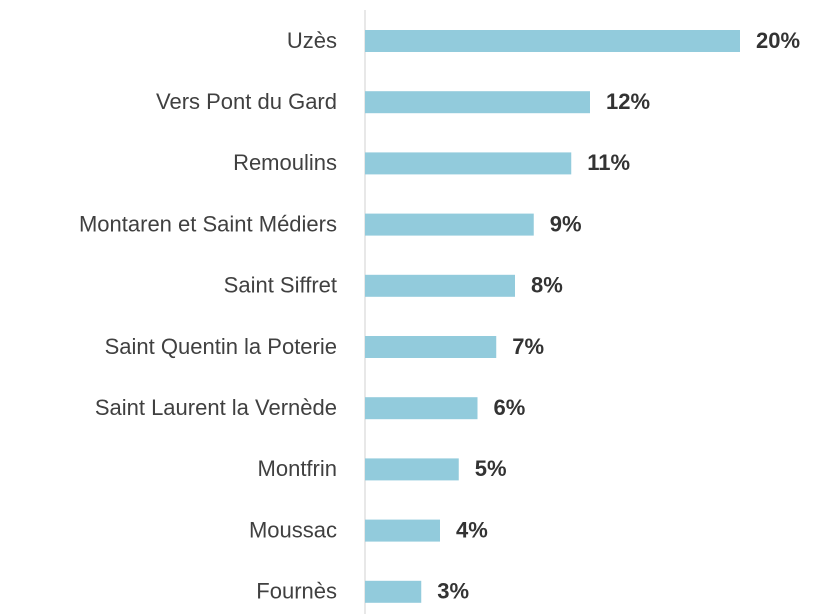  I want to click on value-label: 9%, so click(566, 223).